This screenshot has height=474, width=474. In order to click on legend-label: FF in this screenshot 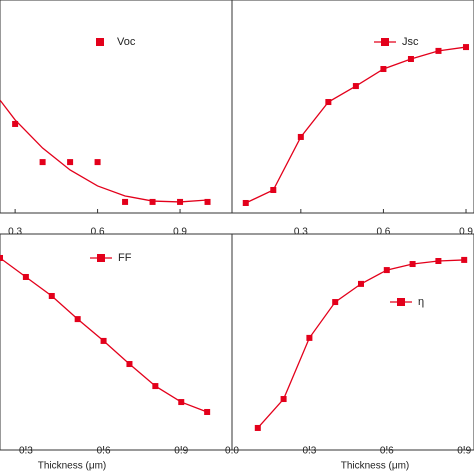, I will do `click(125, 258)`.